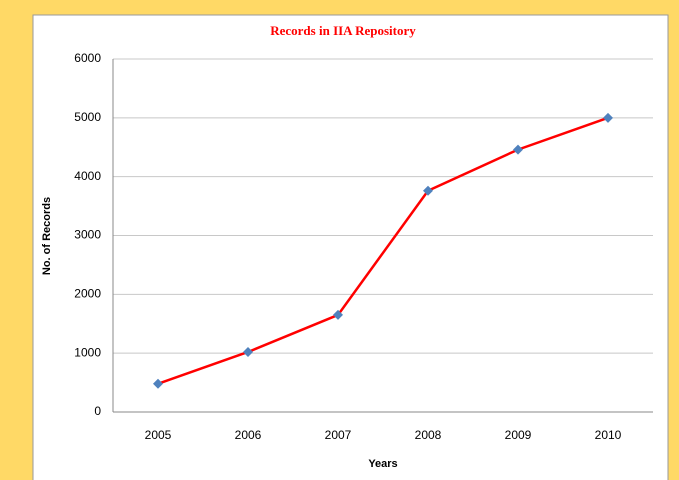 The image size is (679, 480). What do you see at coordinates (47, 236) in the screenshot?
I see `y-axis-label: No. of Records` at bounding box center [47, 236].